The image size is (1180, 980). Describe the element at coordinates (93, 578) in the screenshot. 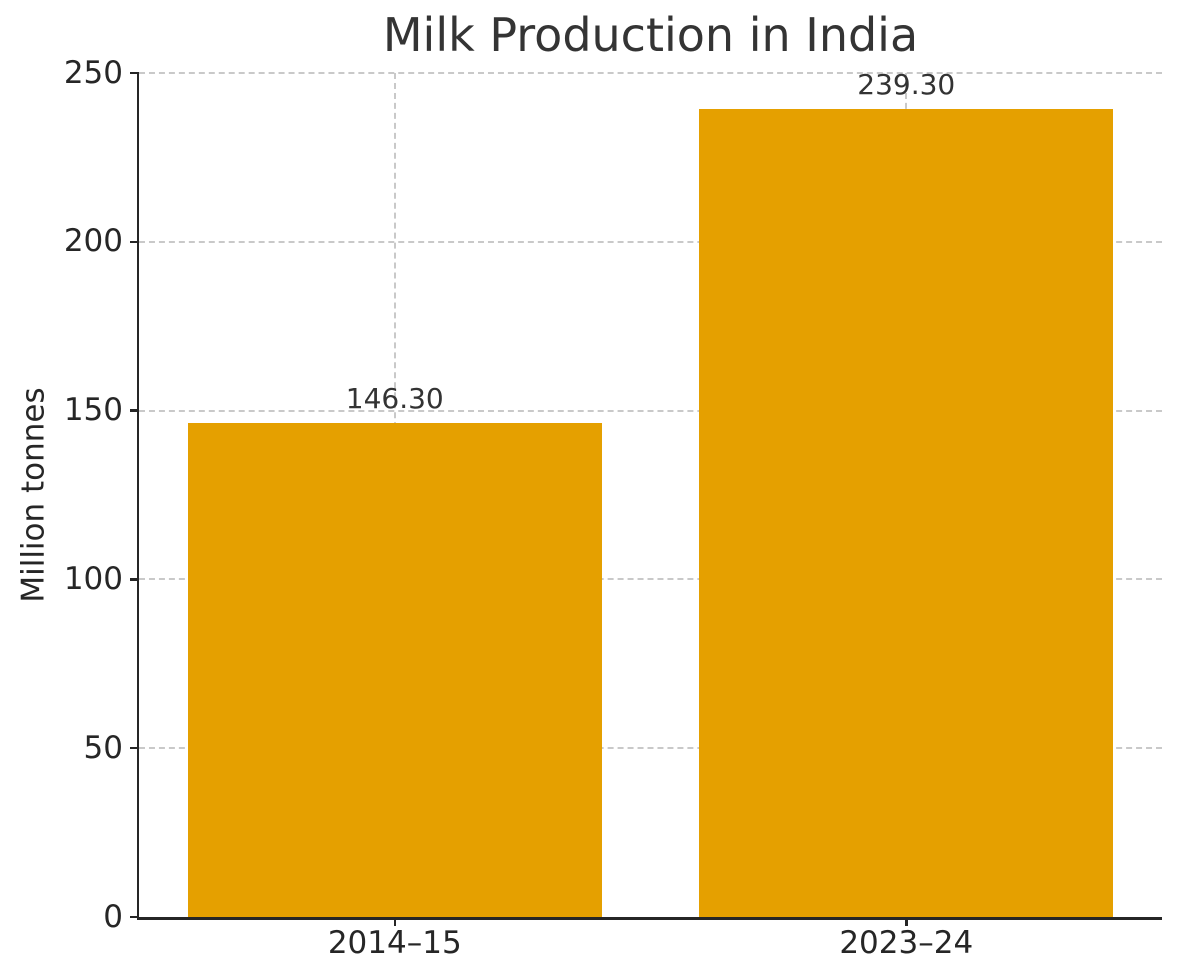

I see `y-tick-label: 100` at that location.